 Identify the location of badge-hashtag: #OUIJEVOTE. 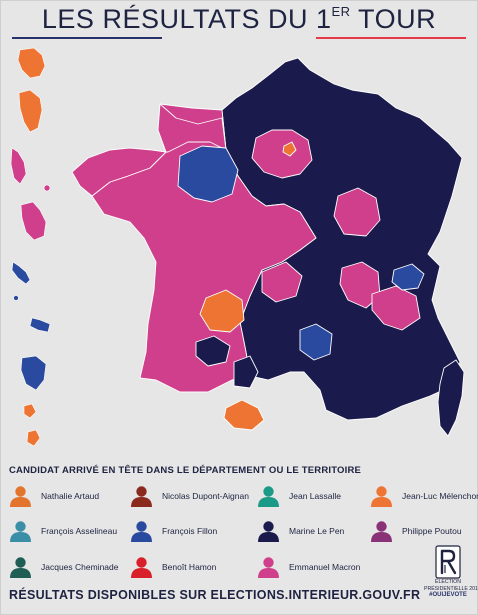
(448, 595).